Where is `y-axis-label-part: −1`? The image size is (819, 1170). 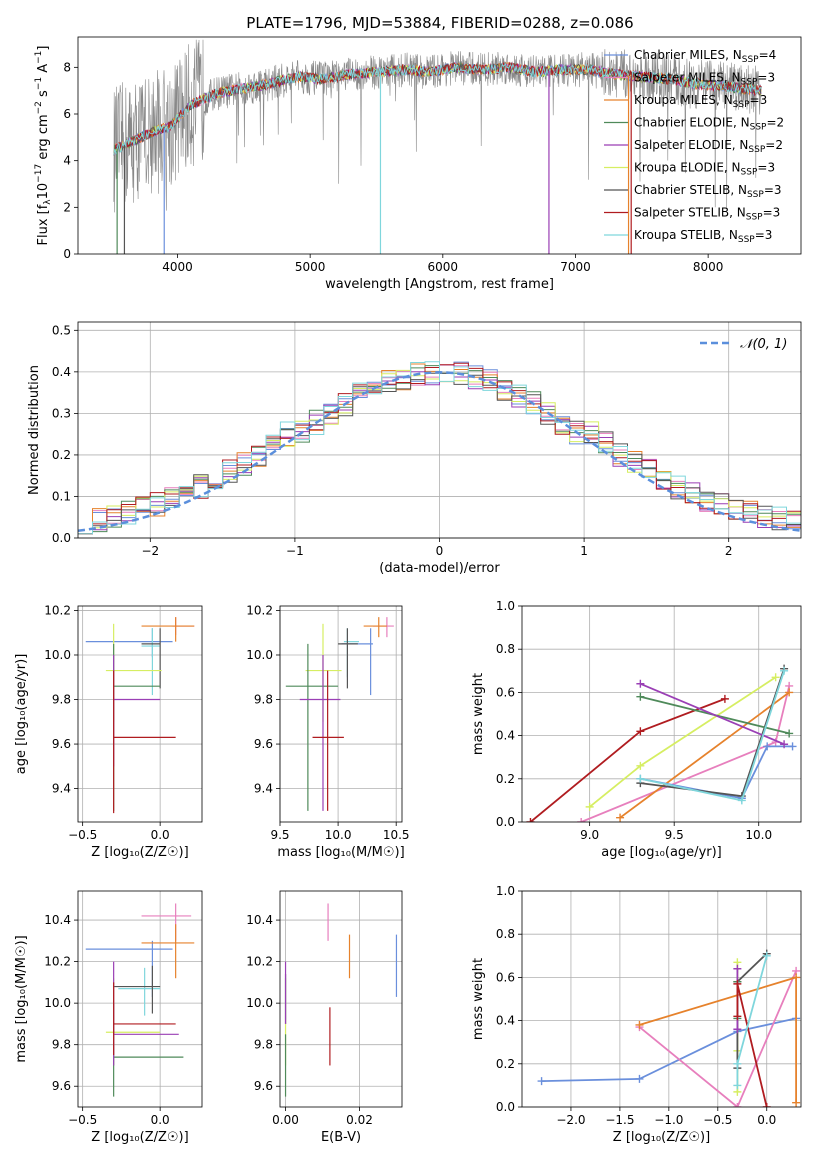 y-axis-label-part: −1 is located at coordinates (39, 83).